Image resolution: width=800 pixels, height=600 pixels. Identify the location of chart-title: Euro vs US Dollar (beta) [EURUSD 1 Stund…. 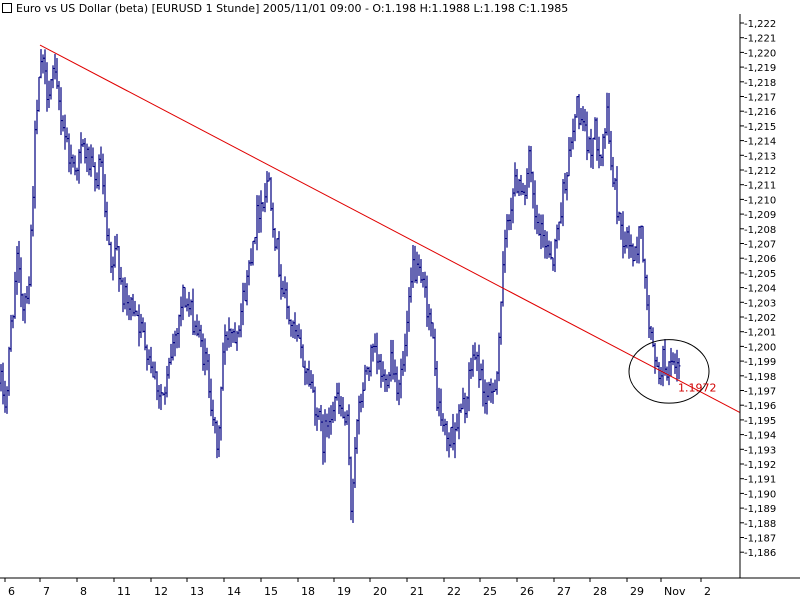
(285, 8).